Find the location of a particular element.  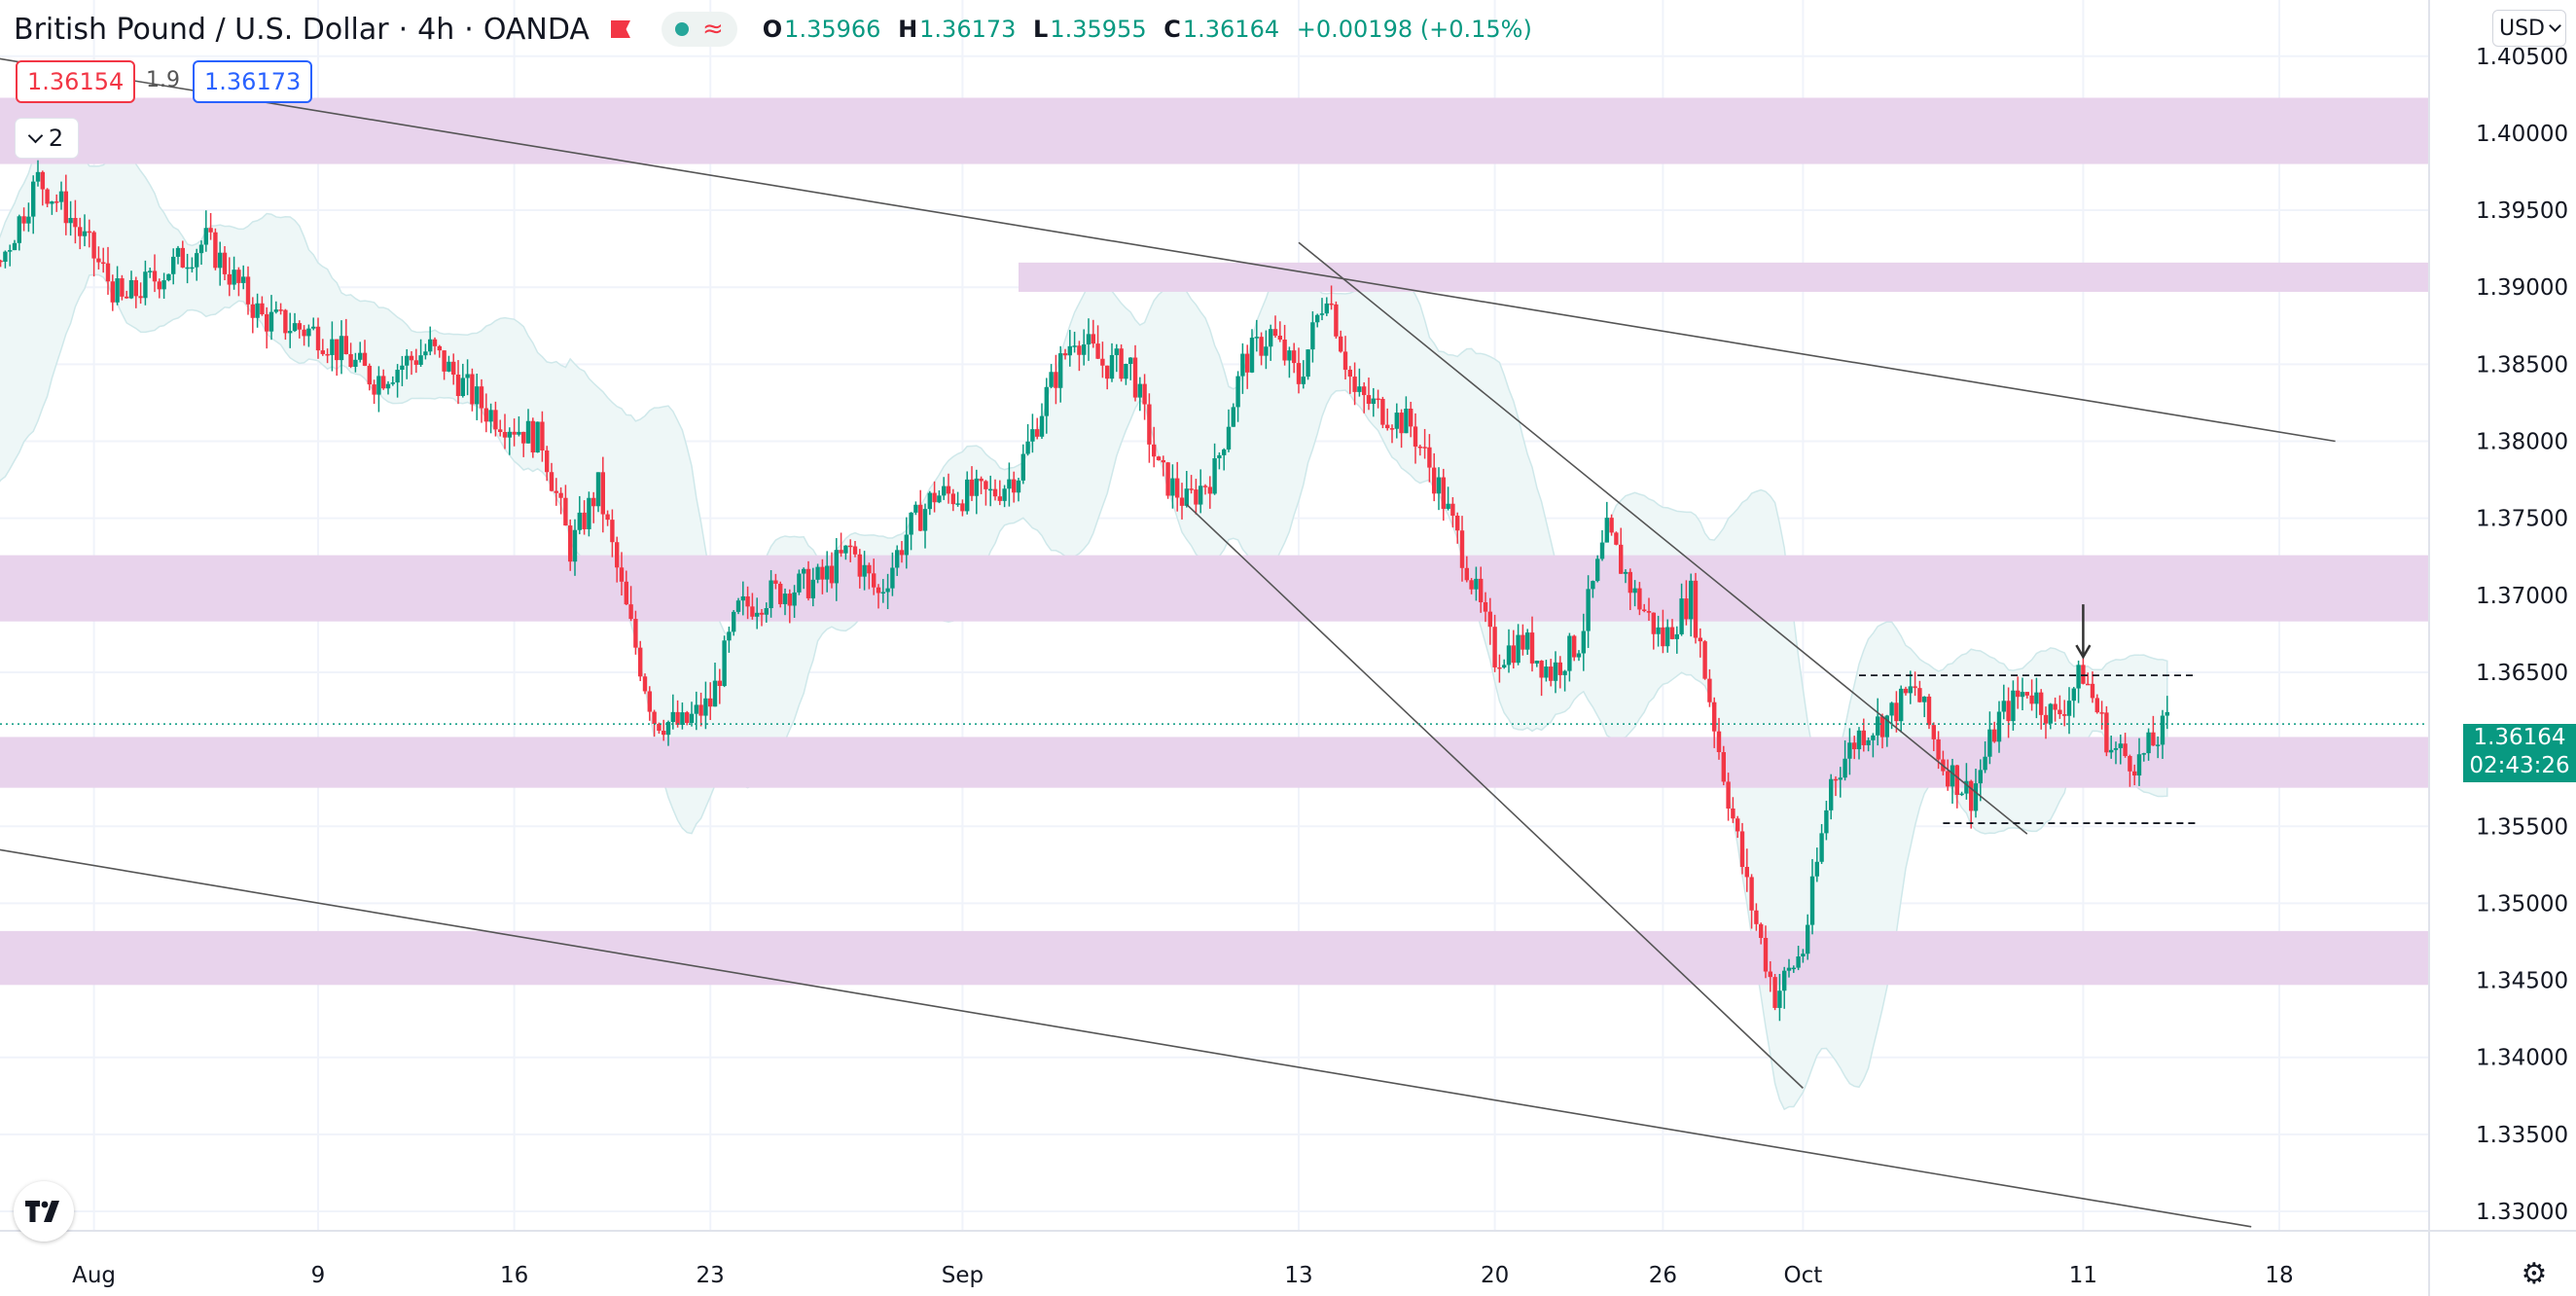

currency-value: USD is located at coordinates (2521, 28).